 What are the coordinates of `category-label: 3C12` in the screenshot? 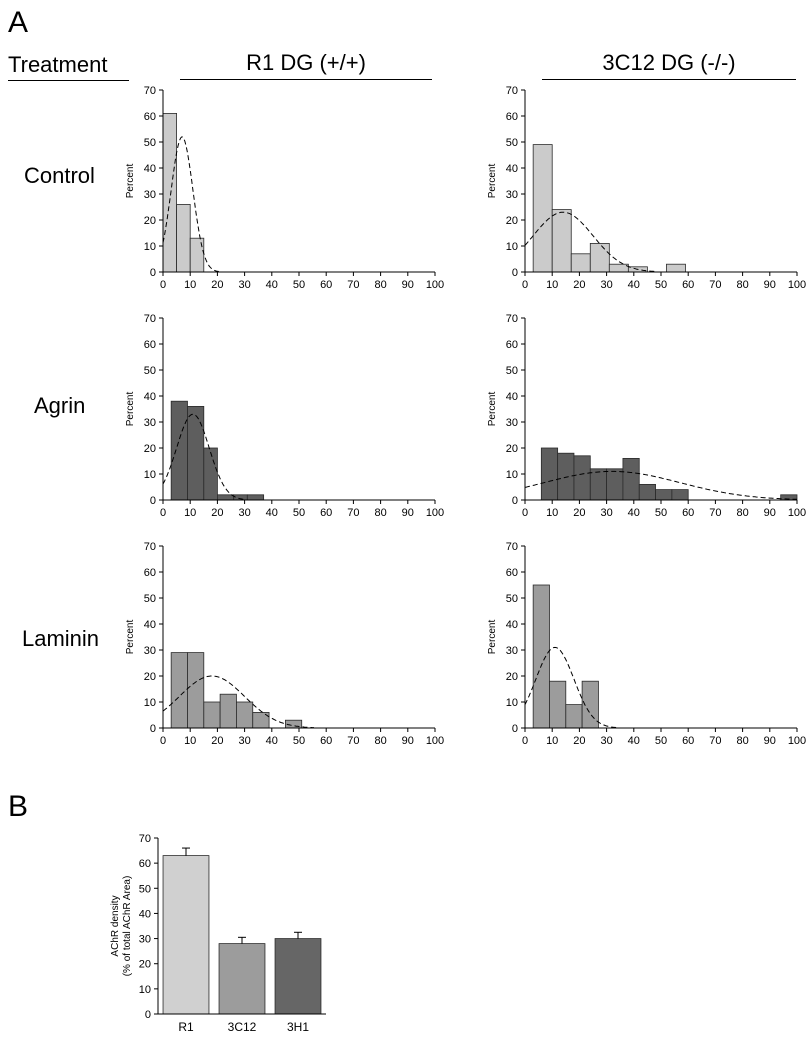 It's located at (242, 1027).